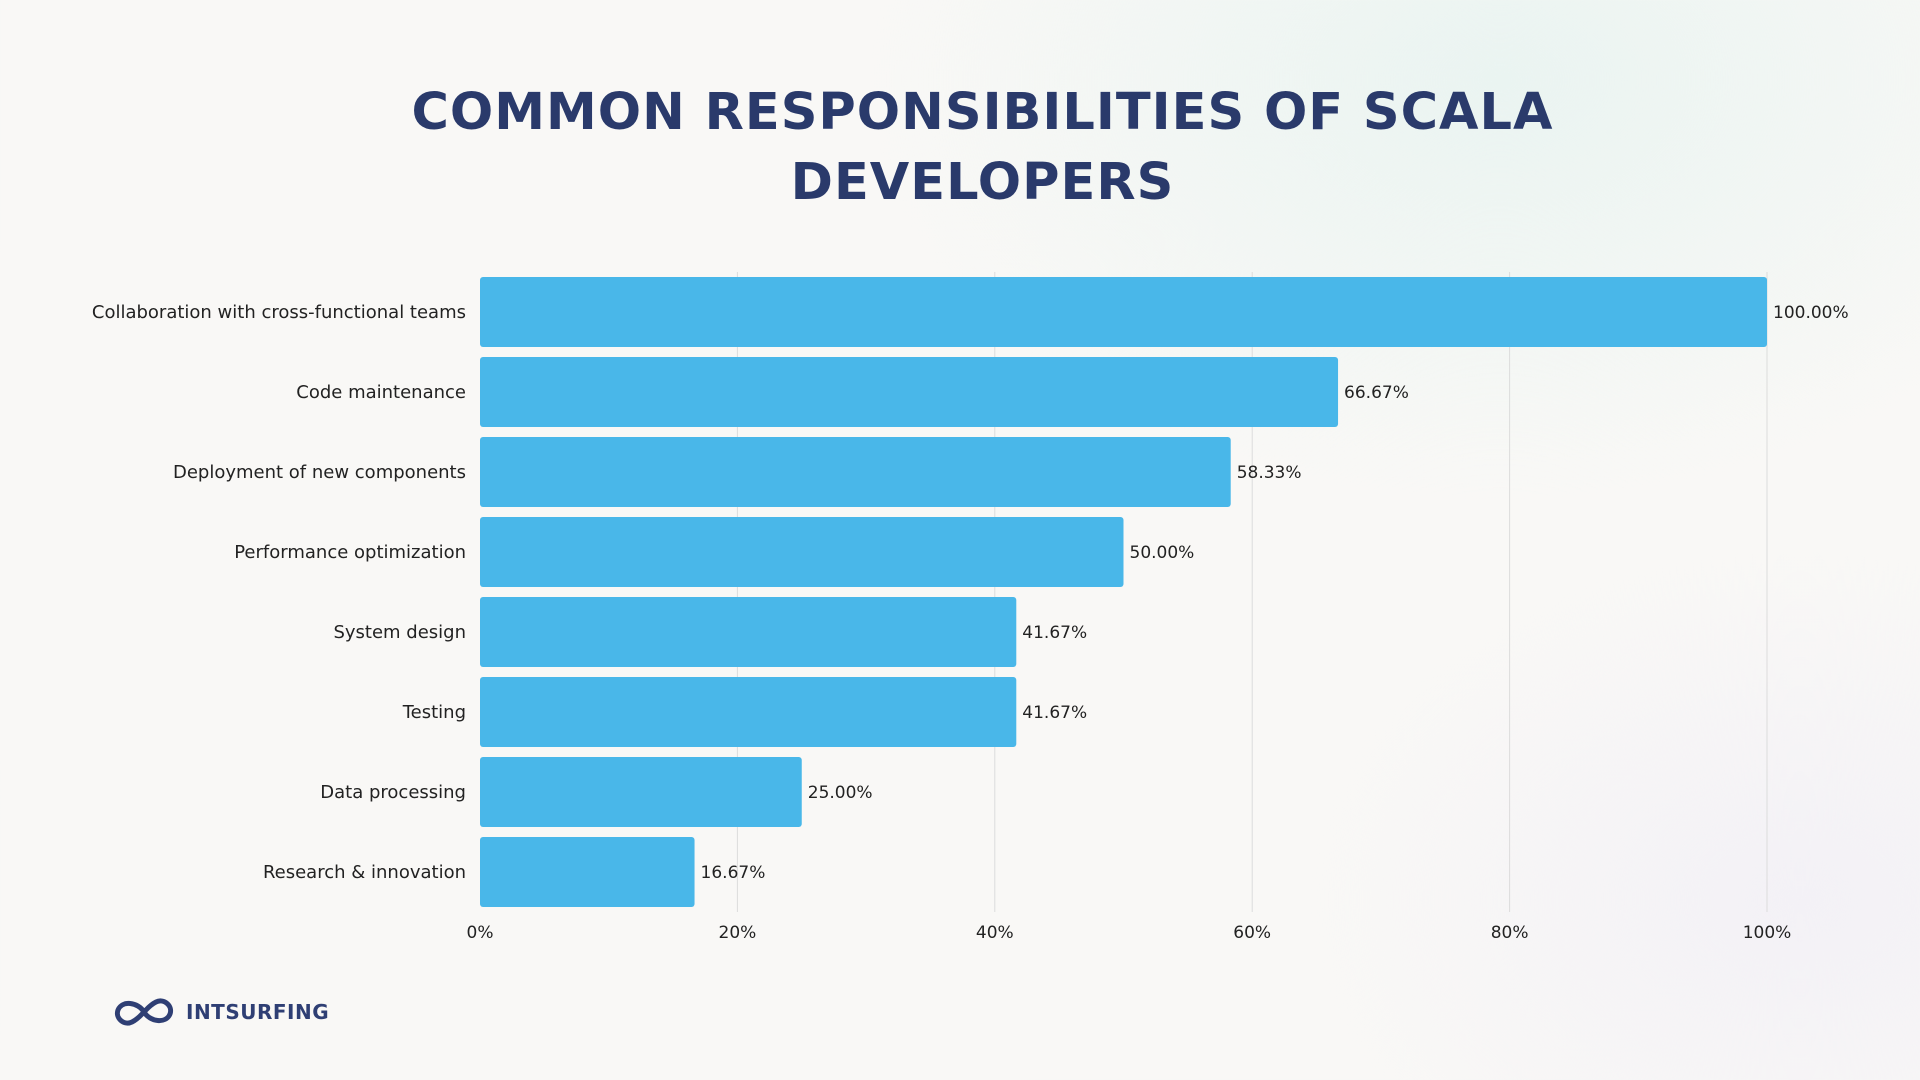 This screenshot has height=1080, width=1920. I want to click on x-tick-label-1: 20%, so click(738, 933).